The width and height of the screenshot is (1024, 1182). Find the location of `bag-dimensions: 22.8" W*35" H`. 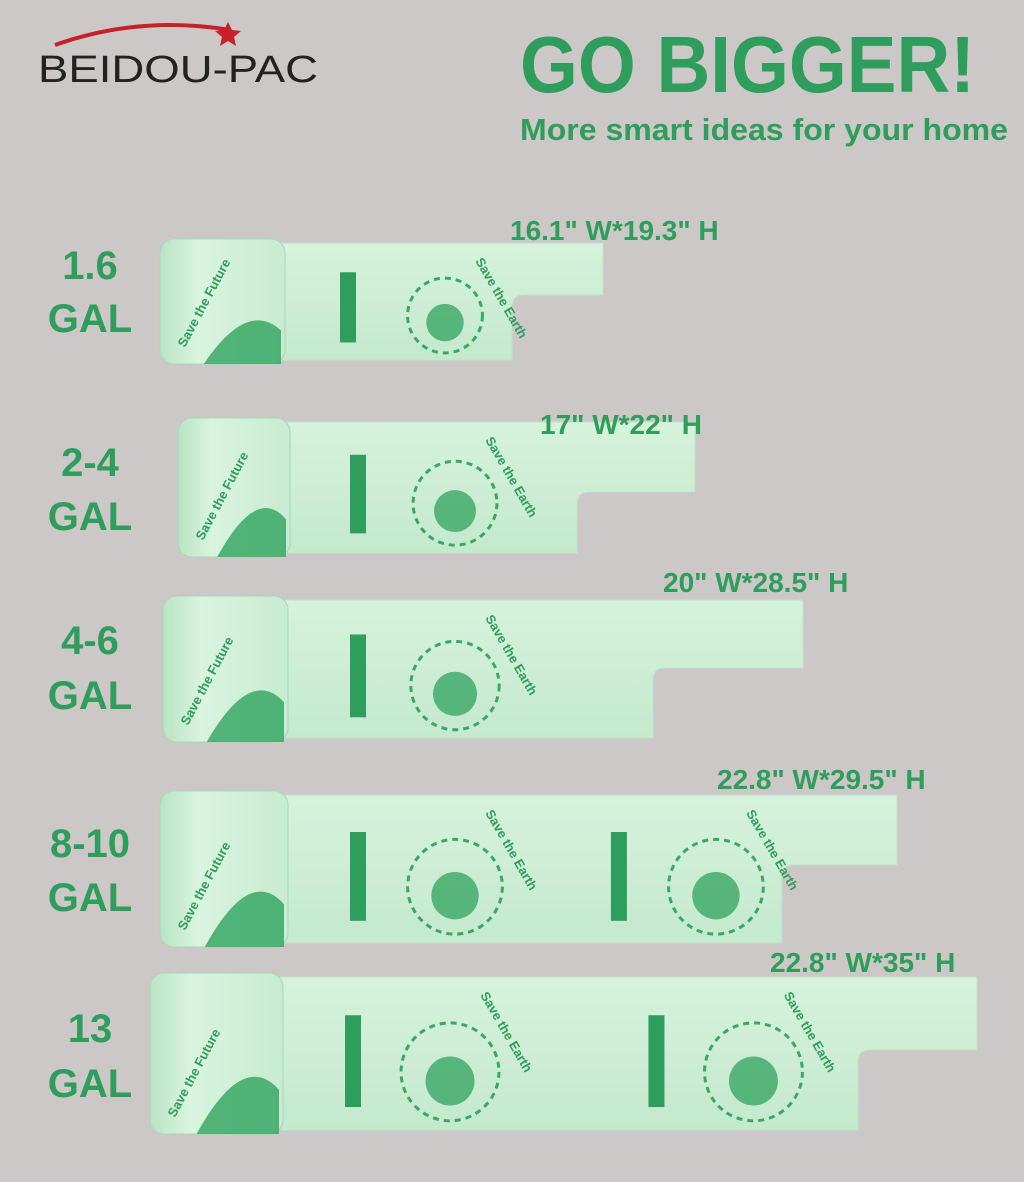

bag-dimensions: 22.8" W*35" H is located at coordinates (862, 962).